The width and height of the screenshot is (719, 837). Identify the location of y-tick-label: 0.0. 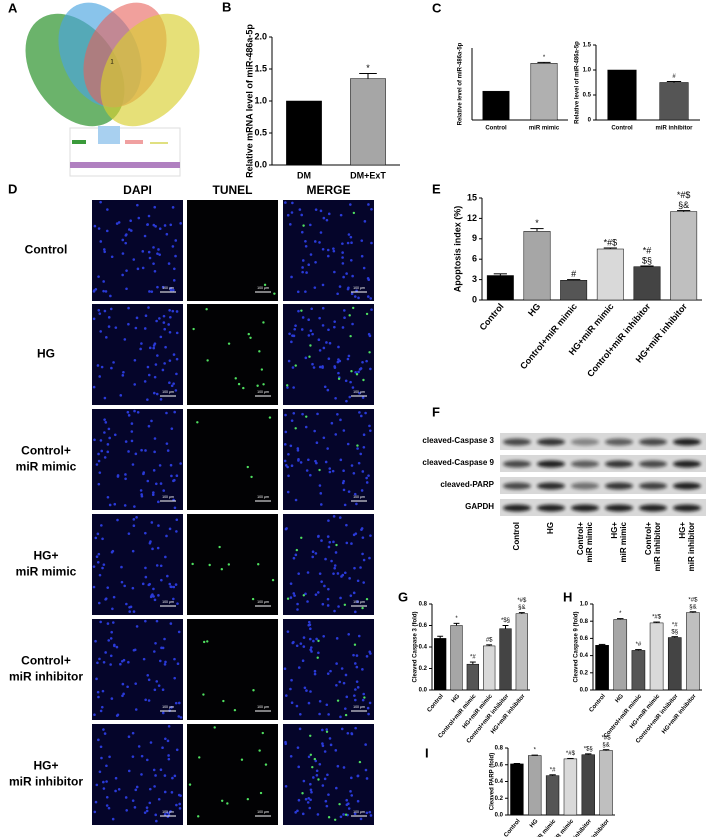
(423, 691).